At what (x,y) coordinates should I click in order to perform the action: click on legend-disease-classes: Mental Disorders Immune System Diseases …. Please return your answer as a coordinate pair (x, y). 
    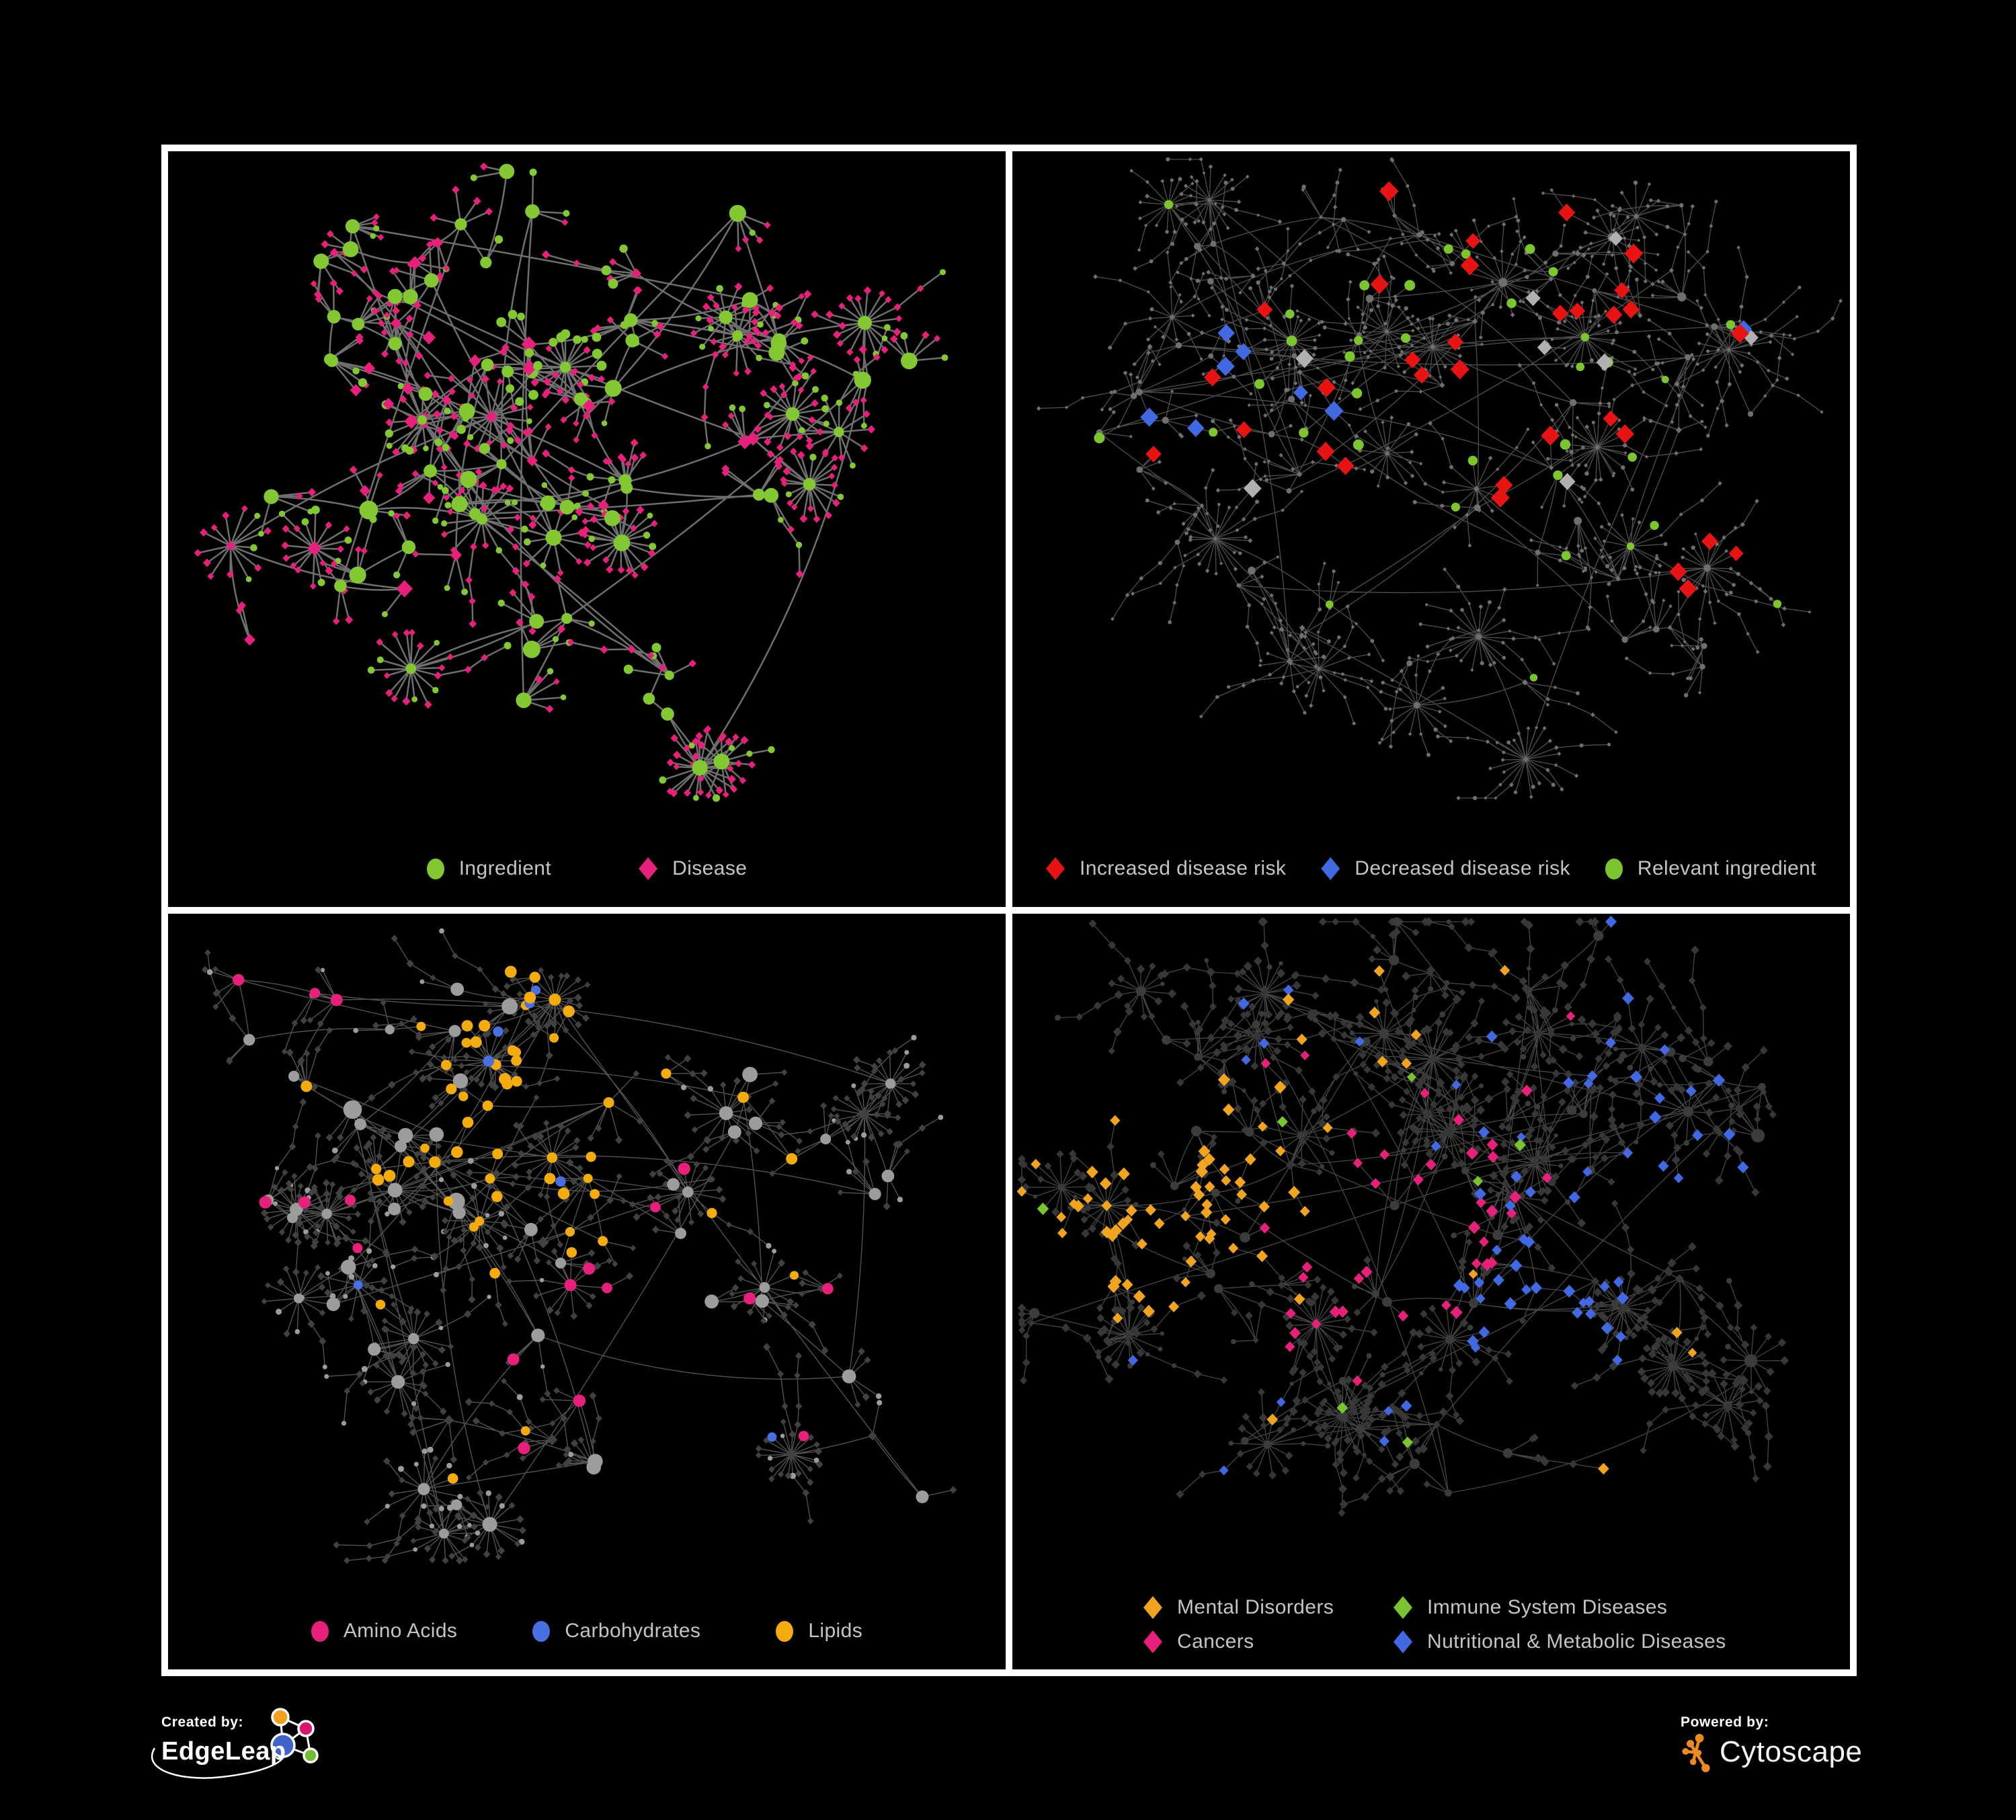
    Looking at the image, I should click on (1434, 1624).